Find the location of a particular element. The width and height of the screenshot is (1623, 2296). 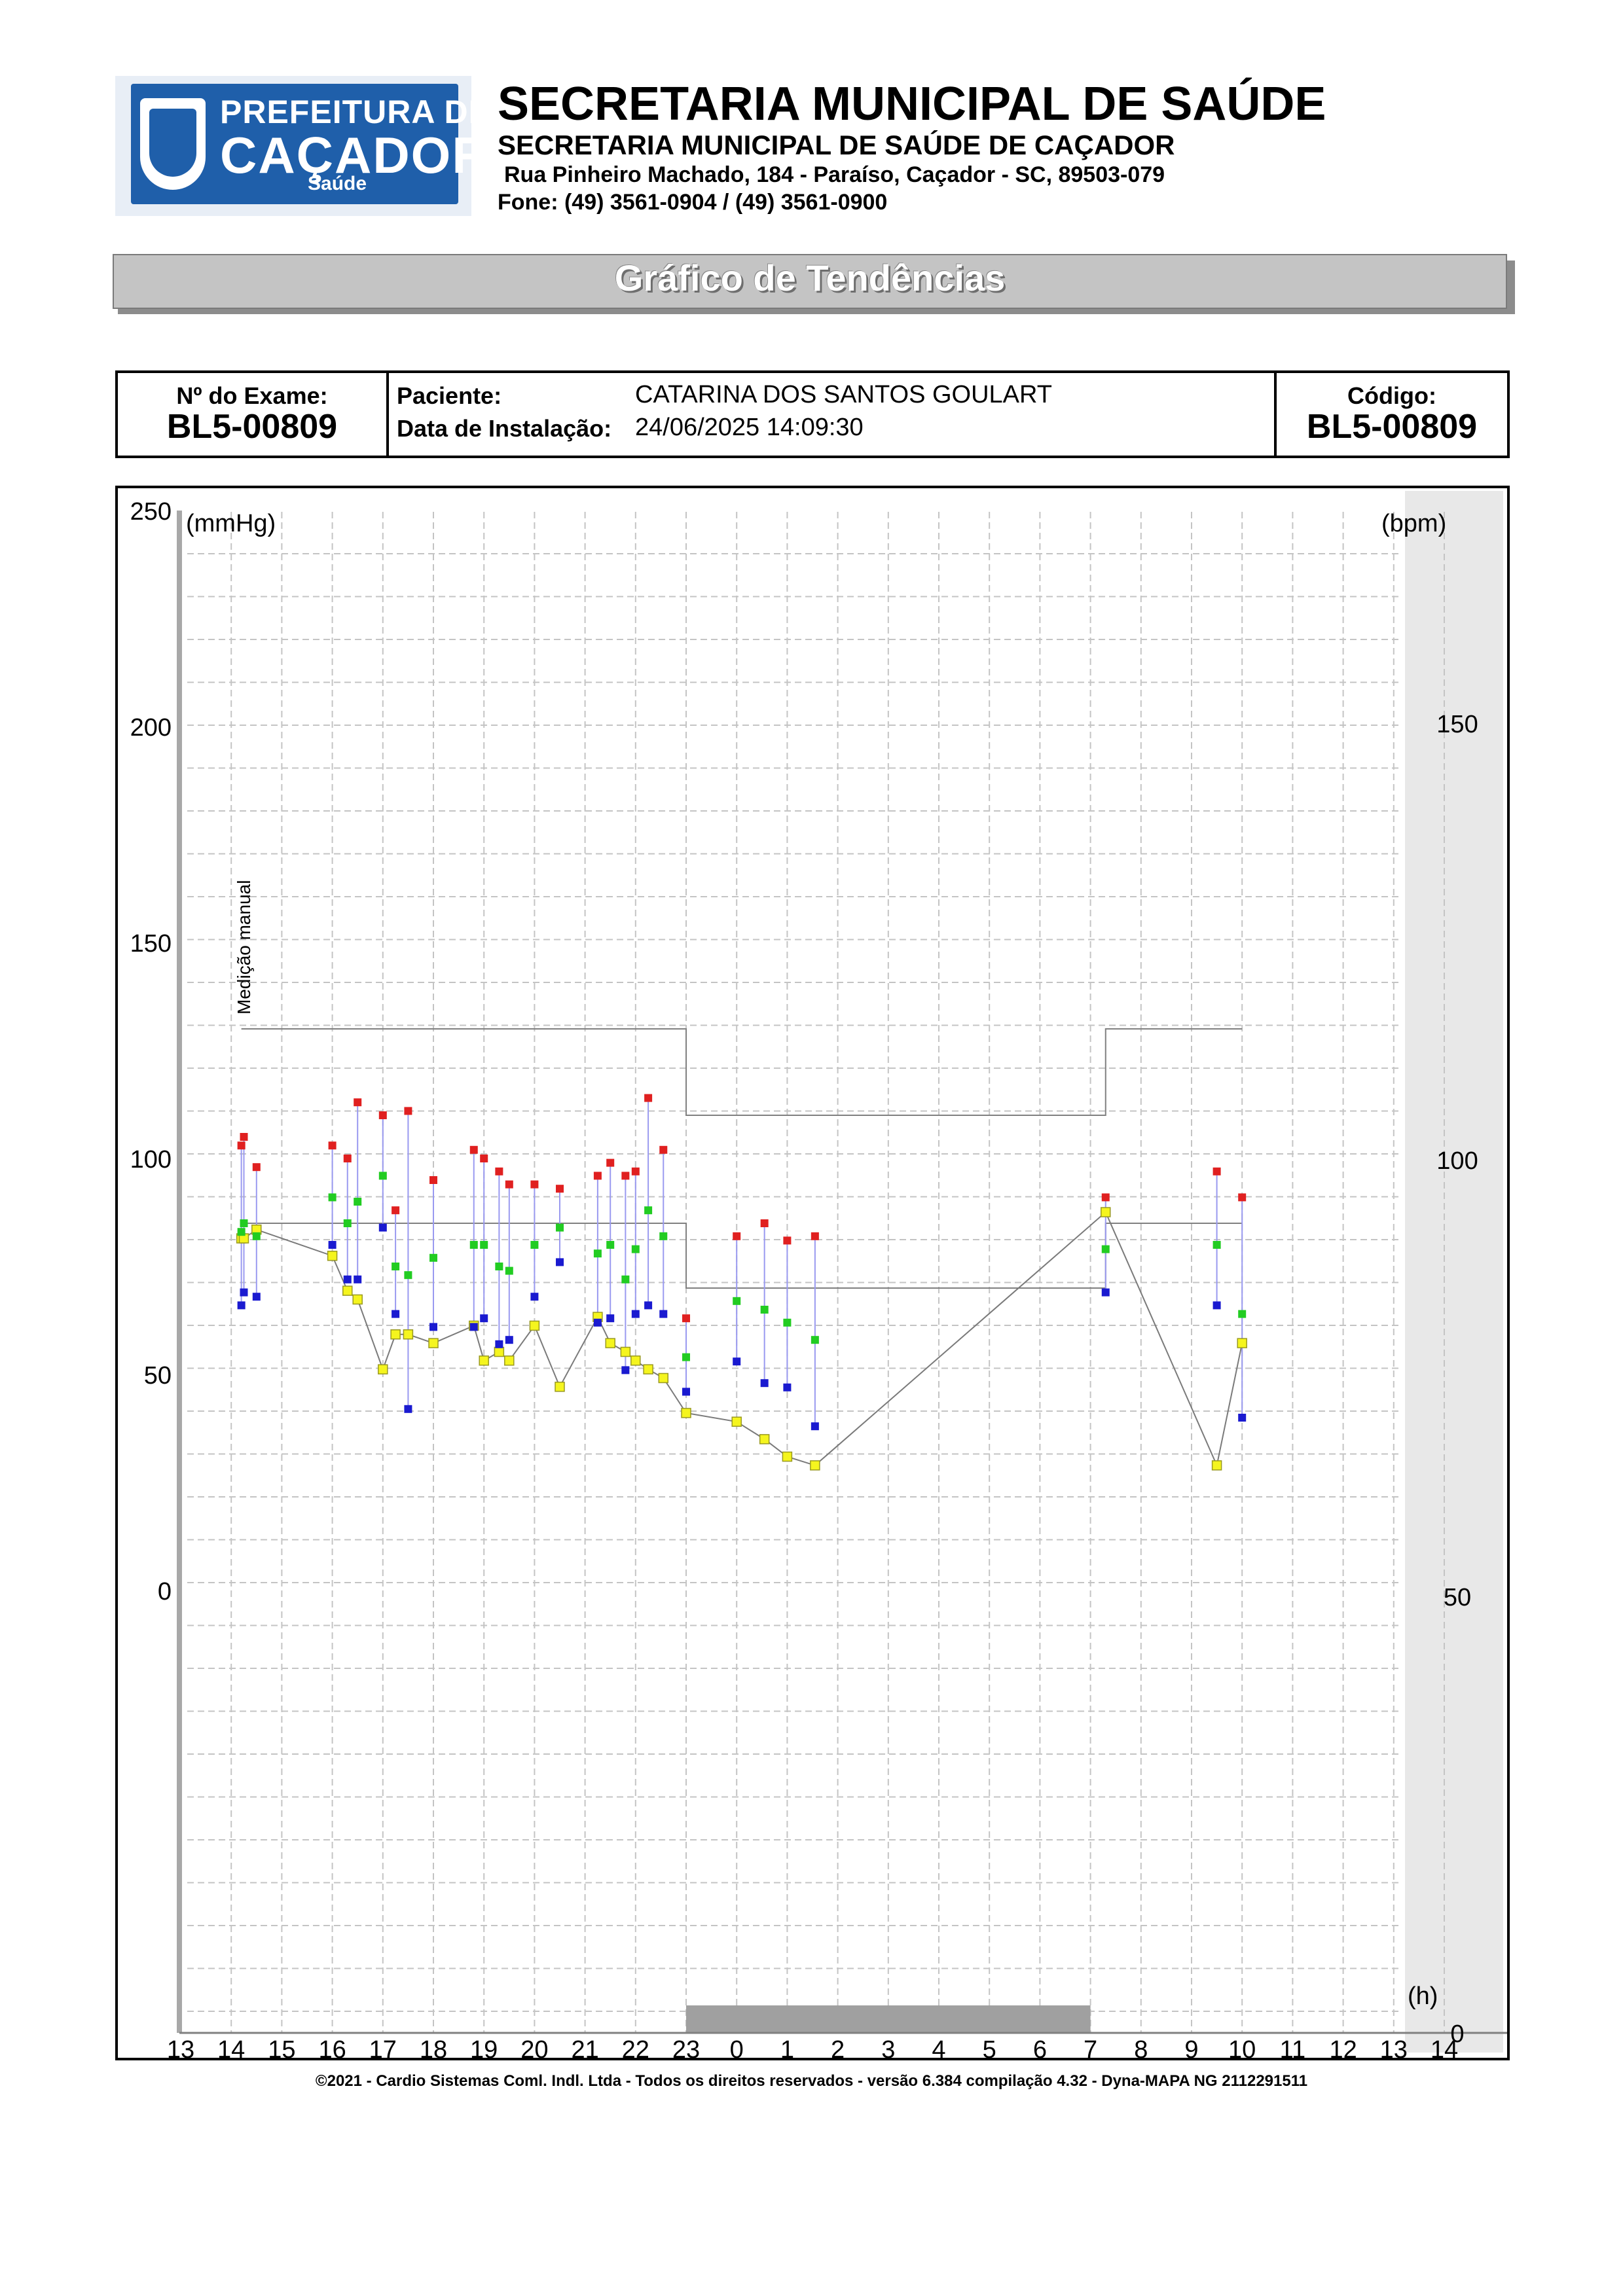

install-date-value: 24/06/2025 14:09:30 is located at coordinates (749, 427).